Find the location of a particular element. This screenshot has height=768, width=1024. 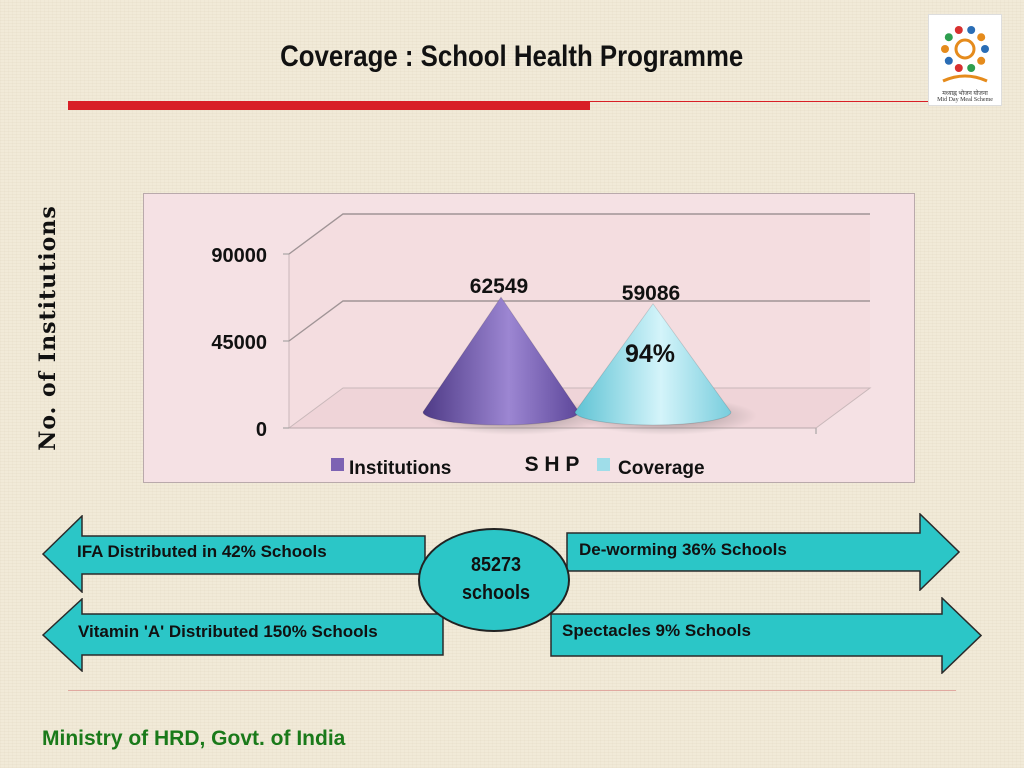

footer-text: Ministry of HRD, Govt. of India is located at coordinates (194, 738).